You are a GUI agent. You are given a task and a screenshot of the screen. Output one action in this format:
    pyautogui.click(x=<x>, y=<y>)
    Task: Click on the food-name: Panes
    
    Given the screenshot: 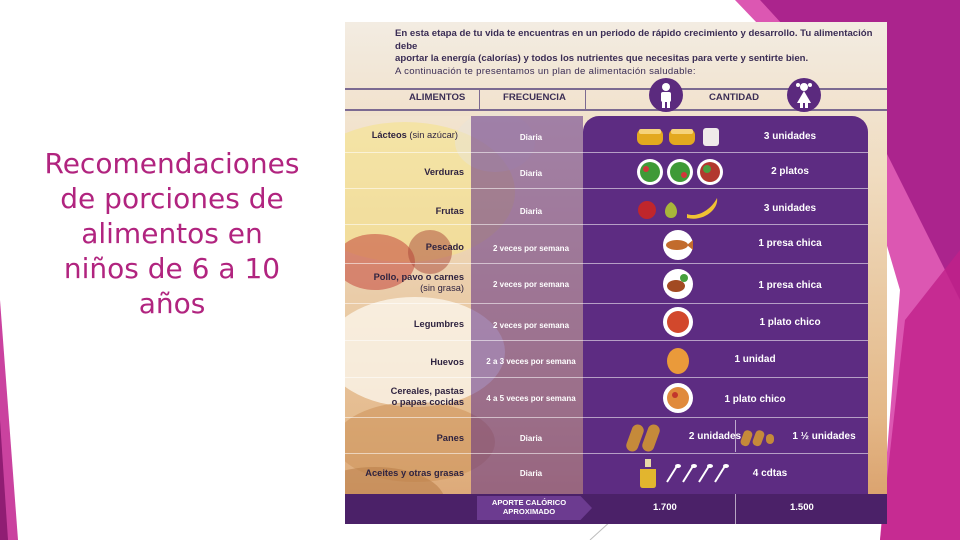 What is the action you would take?
    pyautogui.click(x=450, y=438)
    